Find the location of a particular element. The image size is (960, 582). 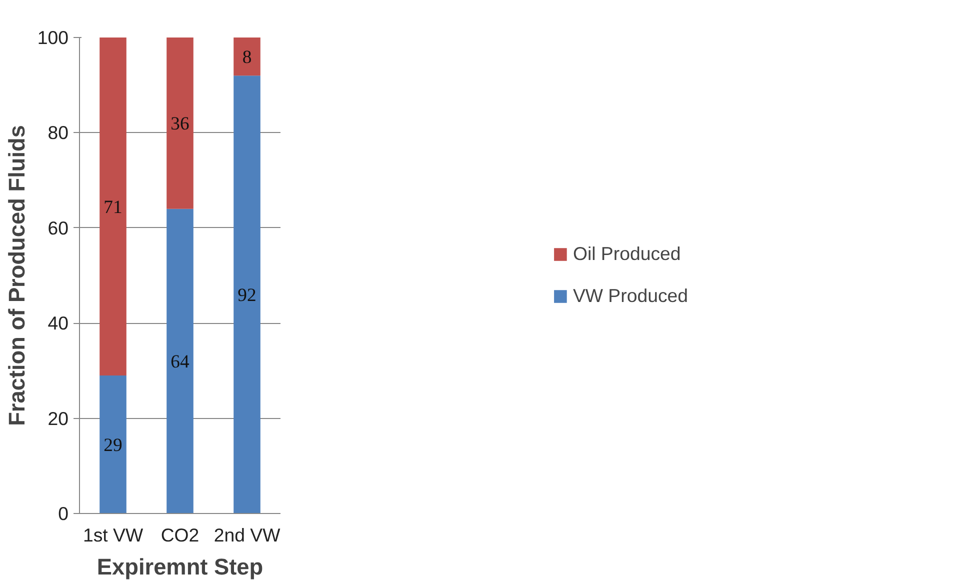

data-label: 71 is located at coordinates (113, 207).